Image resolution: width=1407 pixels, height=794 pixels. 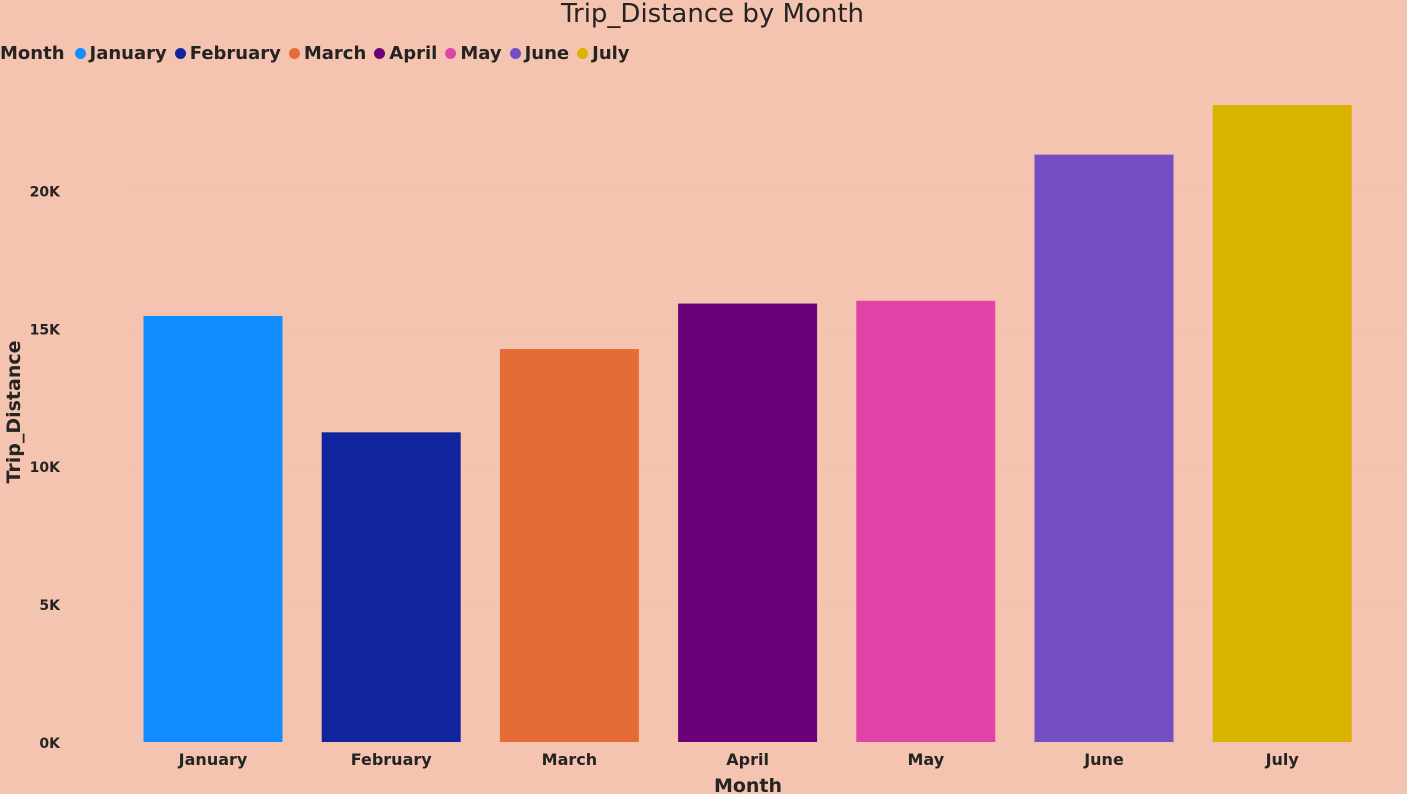 I want to click on x-tick-label: January, so click(x=213, y=759).